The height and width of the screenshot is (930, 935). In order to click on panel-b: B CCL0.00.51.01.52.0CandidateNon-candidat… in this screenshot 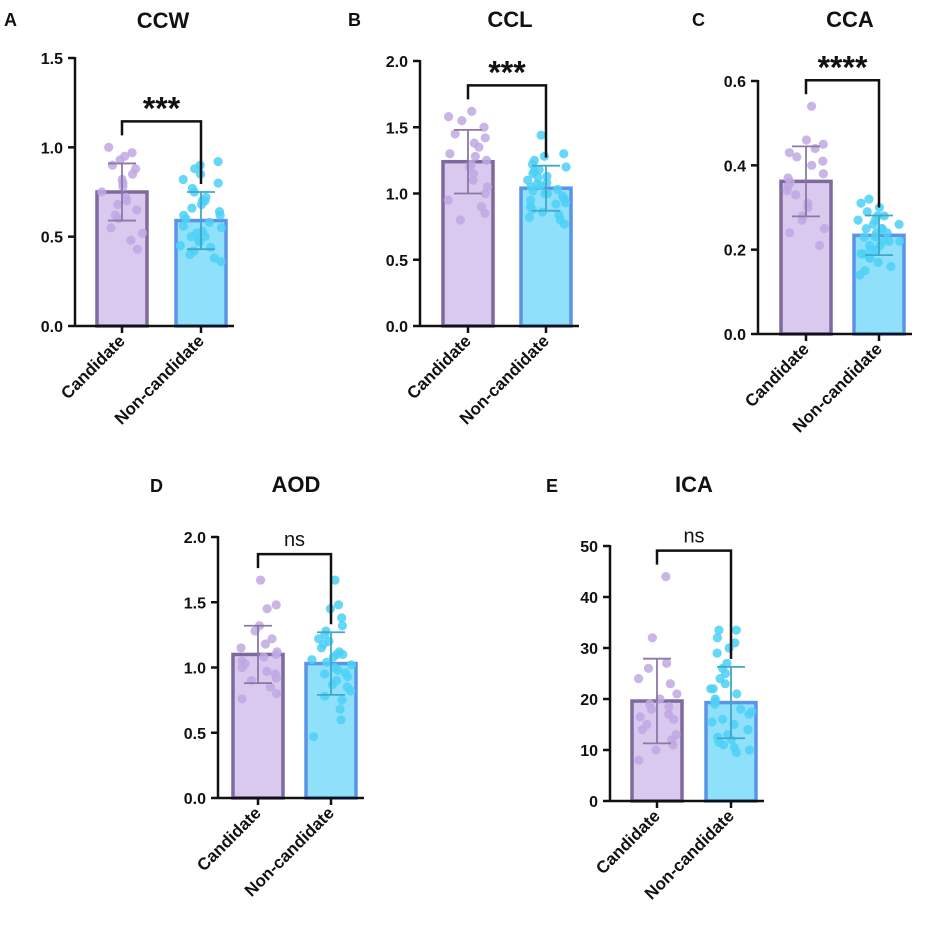, I will do `click(463, 217)`.